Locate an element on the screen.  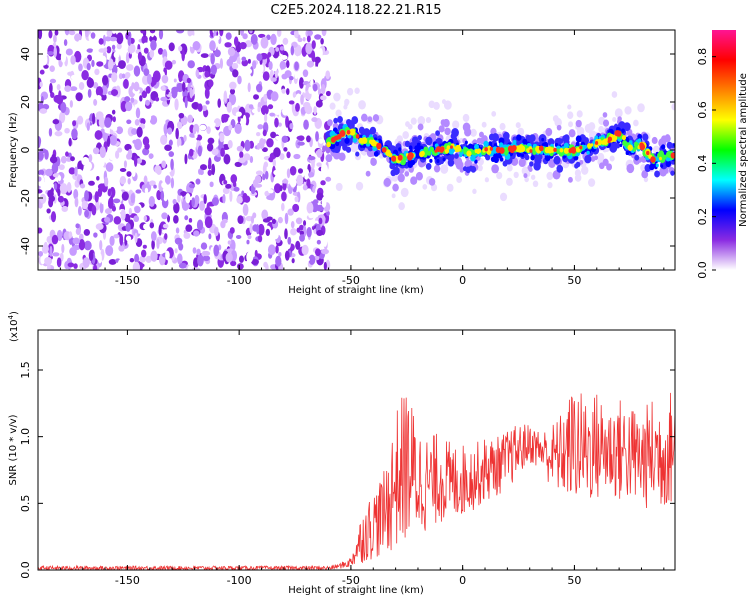
x-tick-label: 50 is located at coordinates (574, 280).